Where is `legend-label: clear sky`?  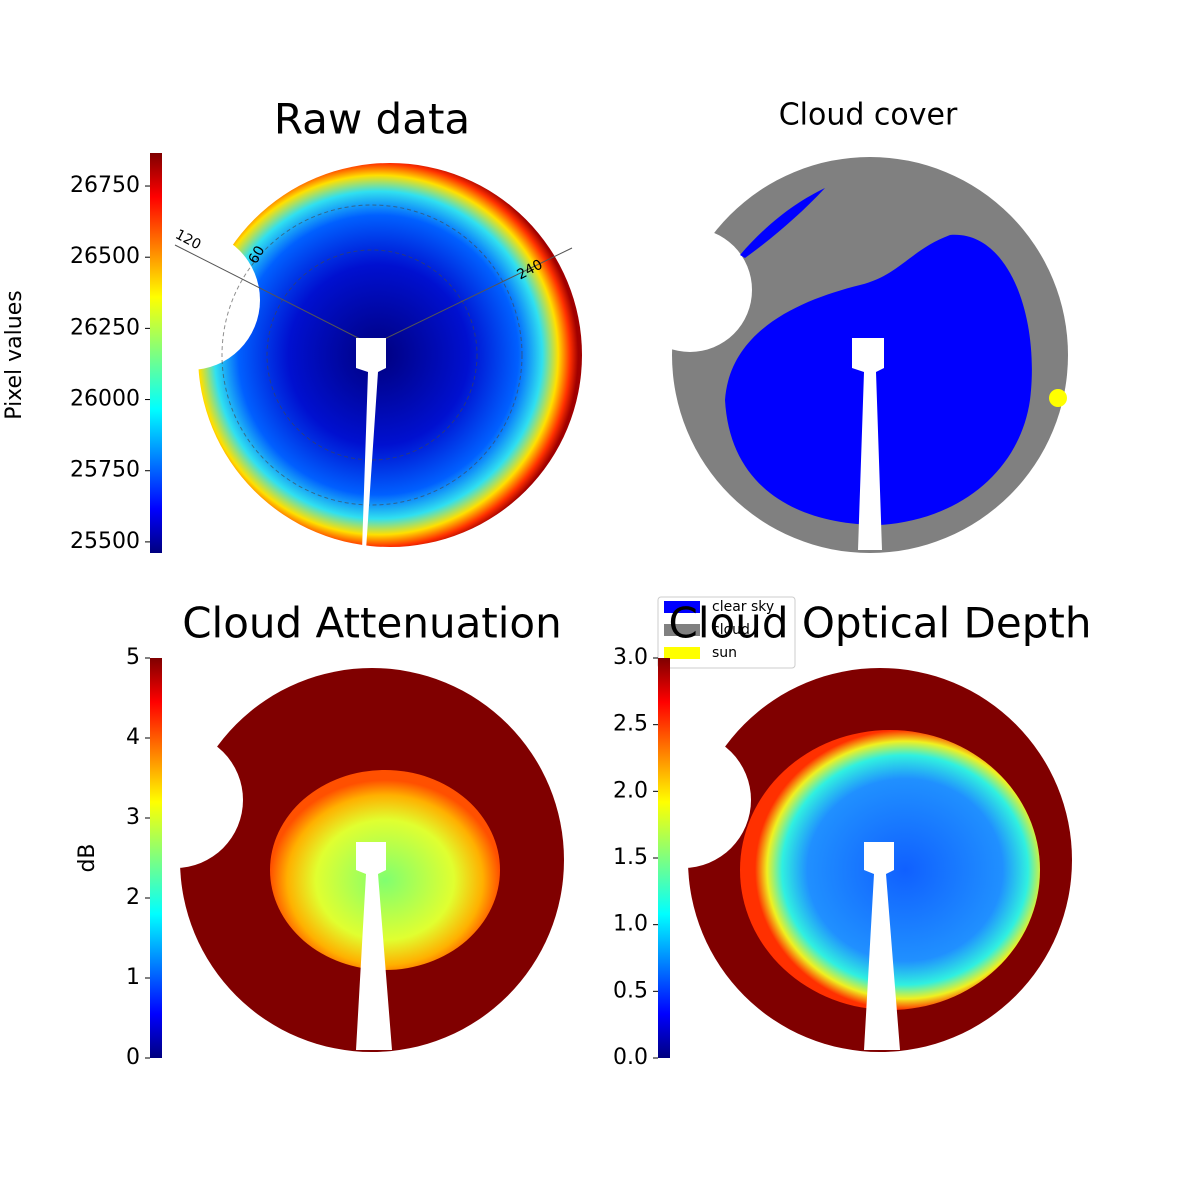
legend-label: clear sky is located at coordinates (743, 607).